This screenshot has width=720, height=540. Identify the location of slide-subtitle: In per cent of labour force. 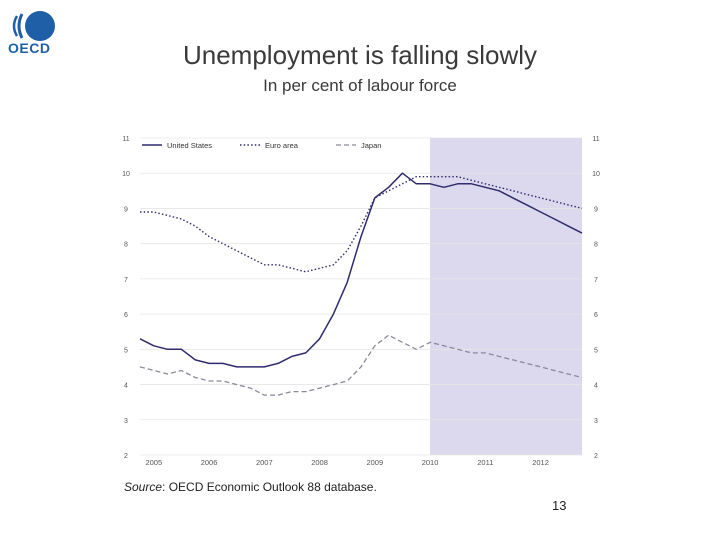
(360, 85).